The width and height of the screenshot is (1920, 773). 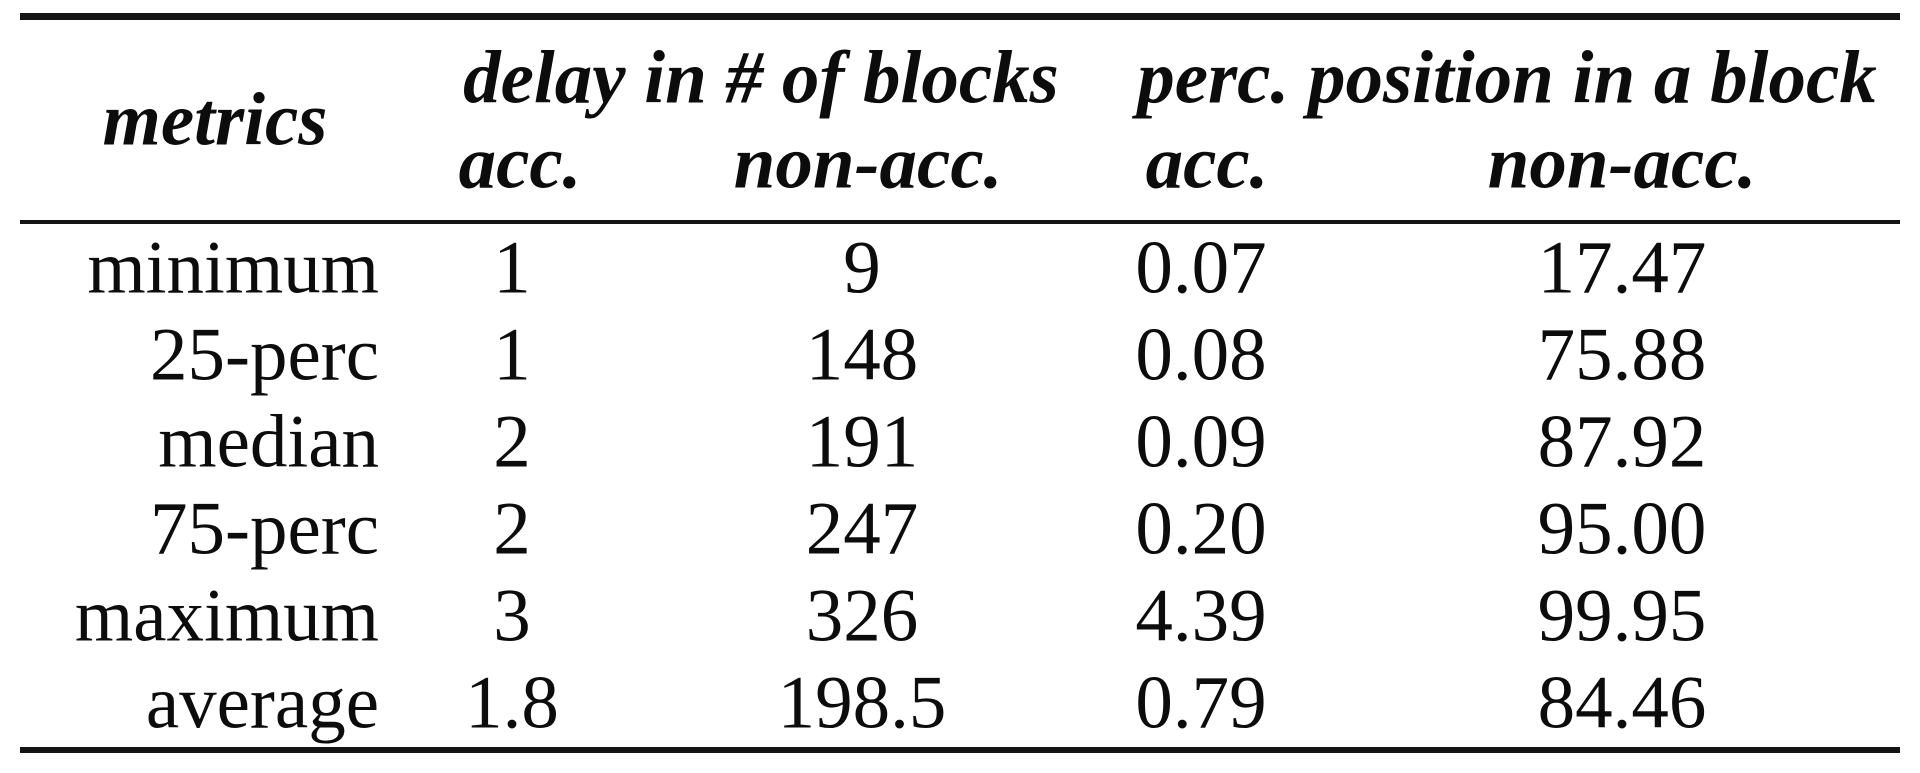 What do you see at coordinates (868, 163) in the screenshot?
I see `subheader-delay-non-acc: non-acc.` at bounding box center [868, 163].